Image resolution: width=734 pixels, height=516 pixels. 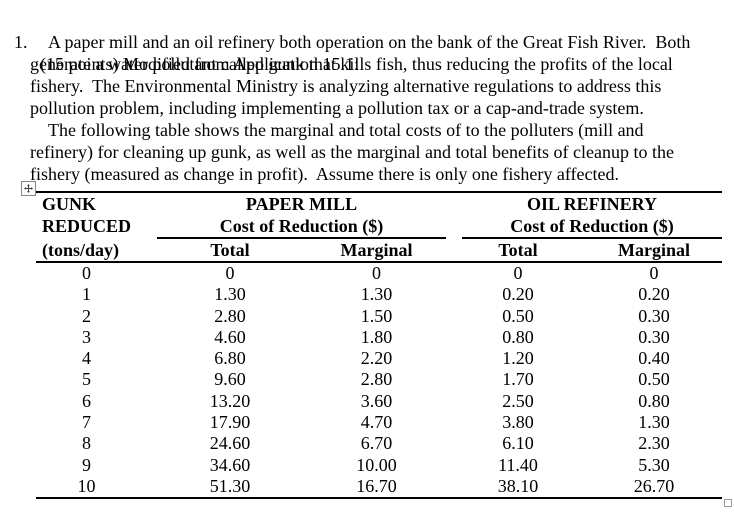 What do you see at coordinates (69, 204) in the screenshot?
I see `column1-header-line1: GUNK` at bounding box center [69, 204].